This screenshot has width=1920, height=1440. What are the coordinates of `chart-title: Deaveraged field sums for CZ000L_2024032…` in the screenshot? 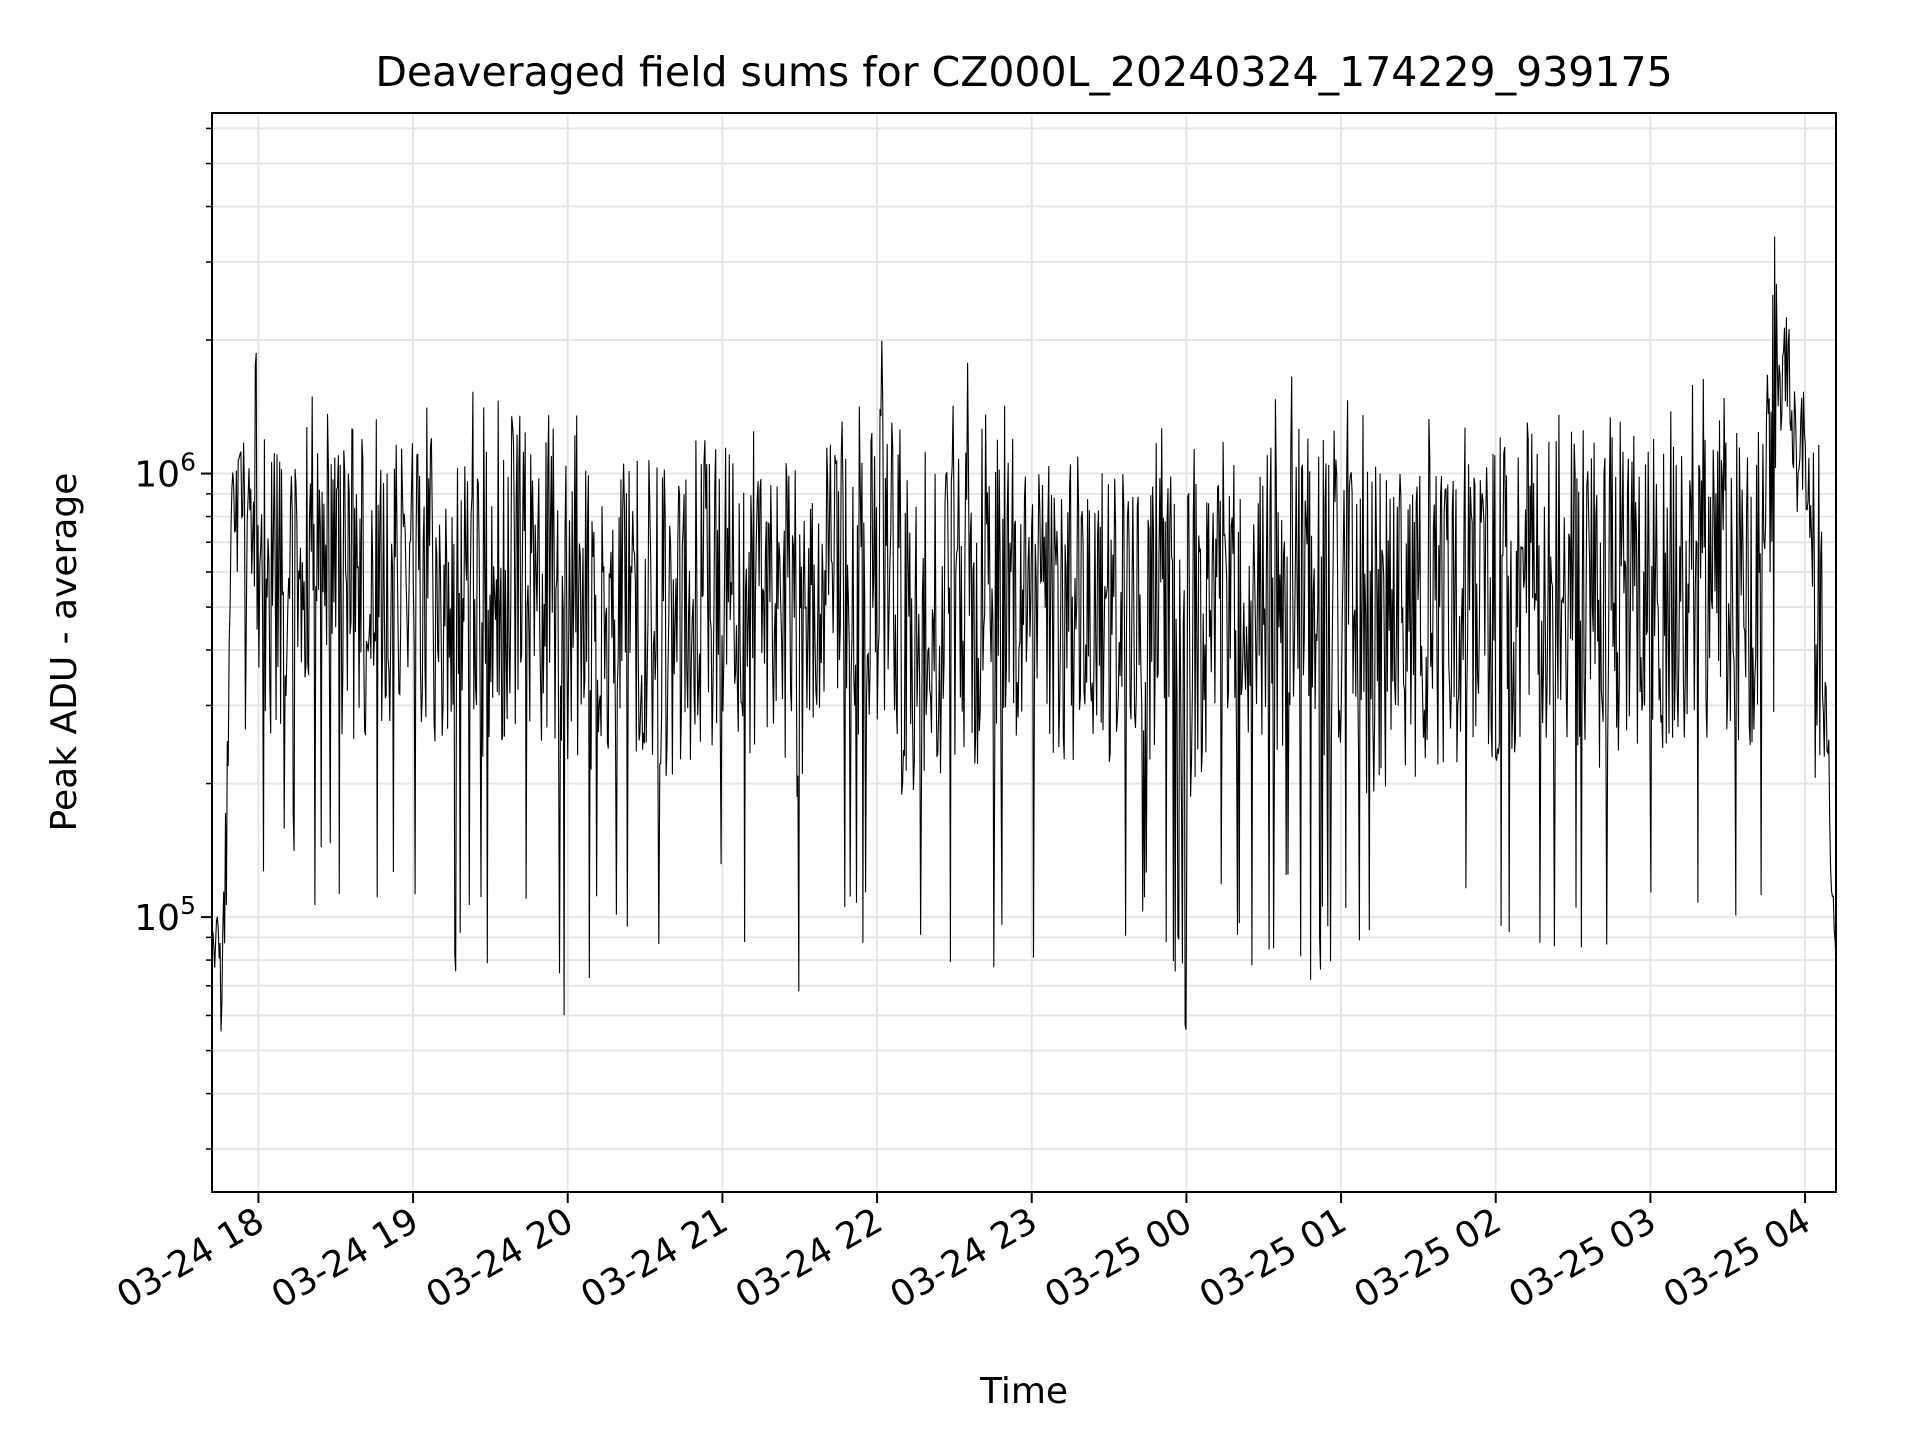 It's located at (1023, 72).